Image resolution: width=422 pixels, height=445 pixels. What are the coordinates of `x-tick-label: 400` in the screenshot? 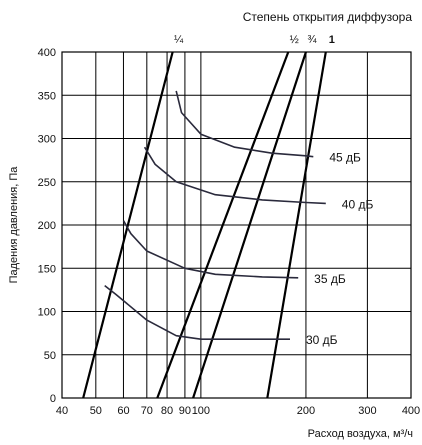 It's located at (411, 411).